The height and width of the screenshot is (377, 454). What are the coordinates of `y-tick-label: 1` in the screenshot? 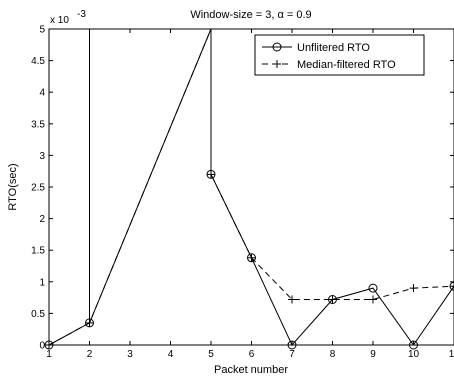 It's located at (42, 282).